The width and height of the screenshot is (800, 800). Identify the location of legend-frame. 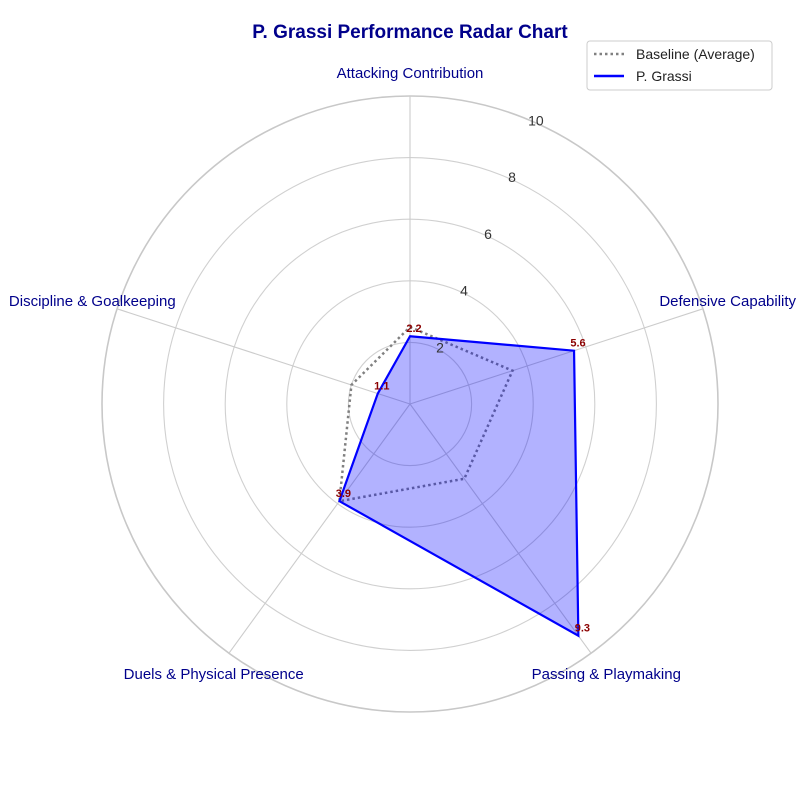
(679, 65).